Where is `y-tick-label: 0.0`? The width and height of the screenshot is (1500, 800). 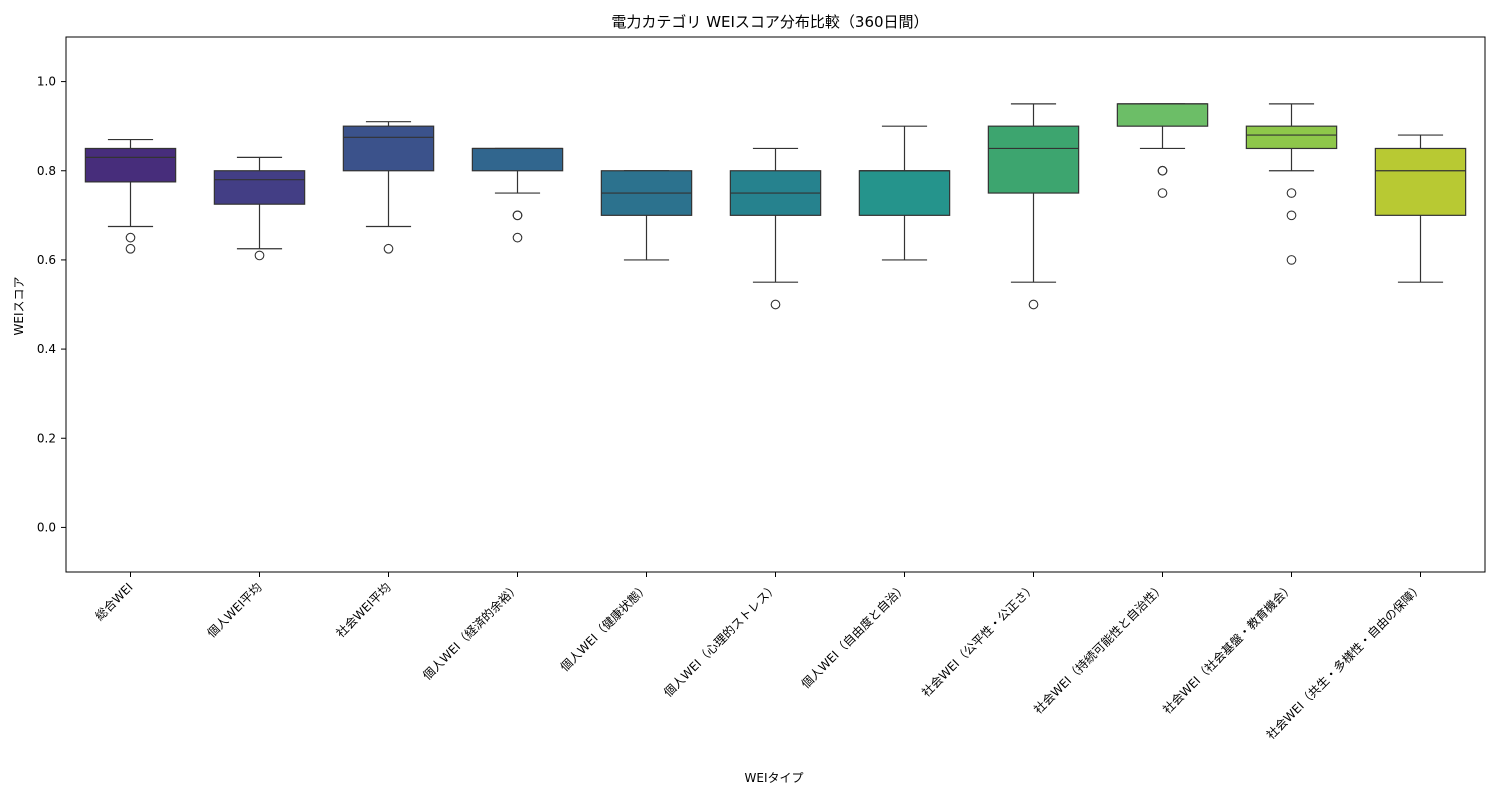
y-tick-label: 0.0 is located at coordinates (46, 527).